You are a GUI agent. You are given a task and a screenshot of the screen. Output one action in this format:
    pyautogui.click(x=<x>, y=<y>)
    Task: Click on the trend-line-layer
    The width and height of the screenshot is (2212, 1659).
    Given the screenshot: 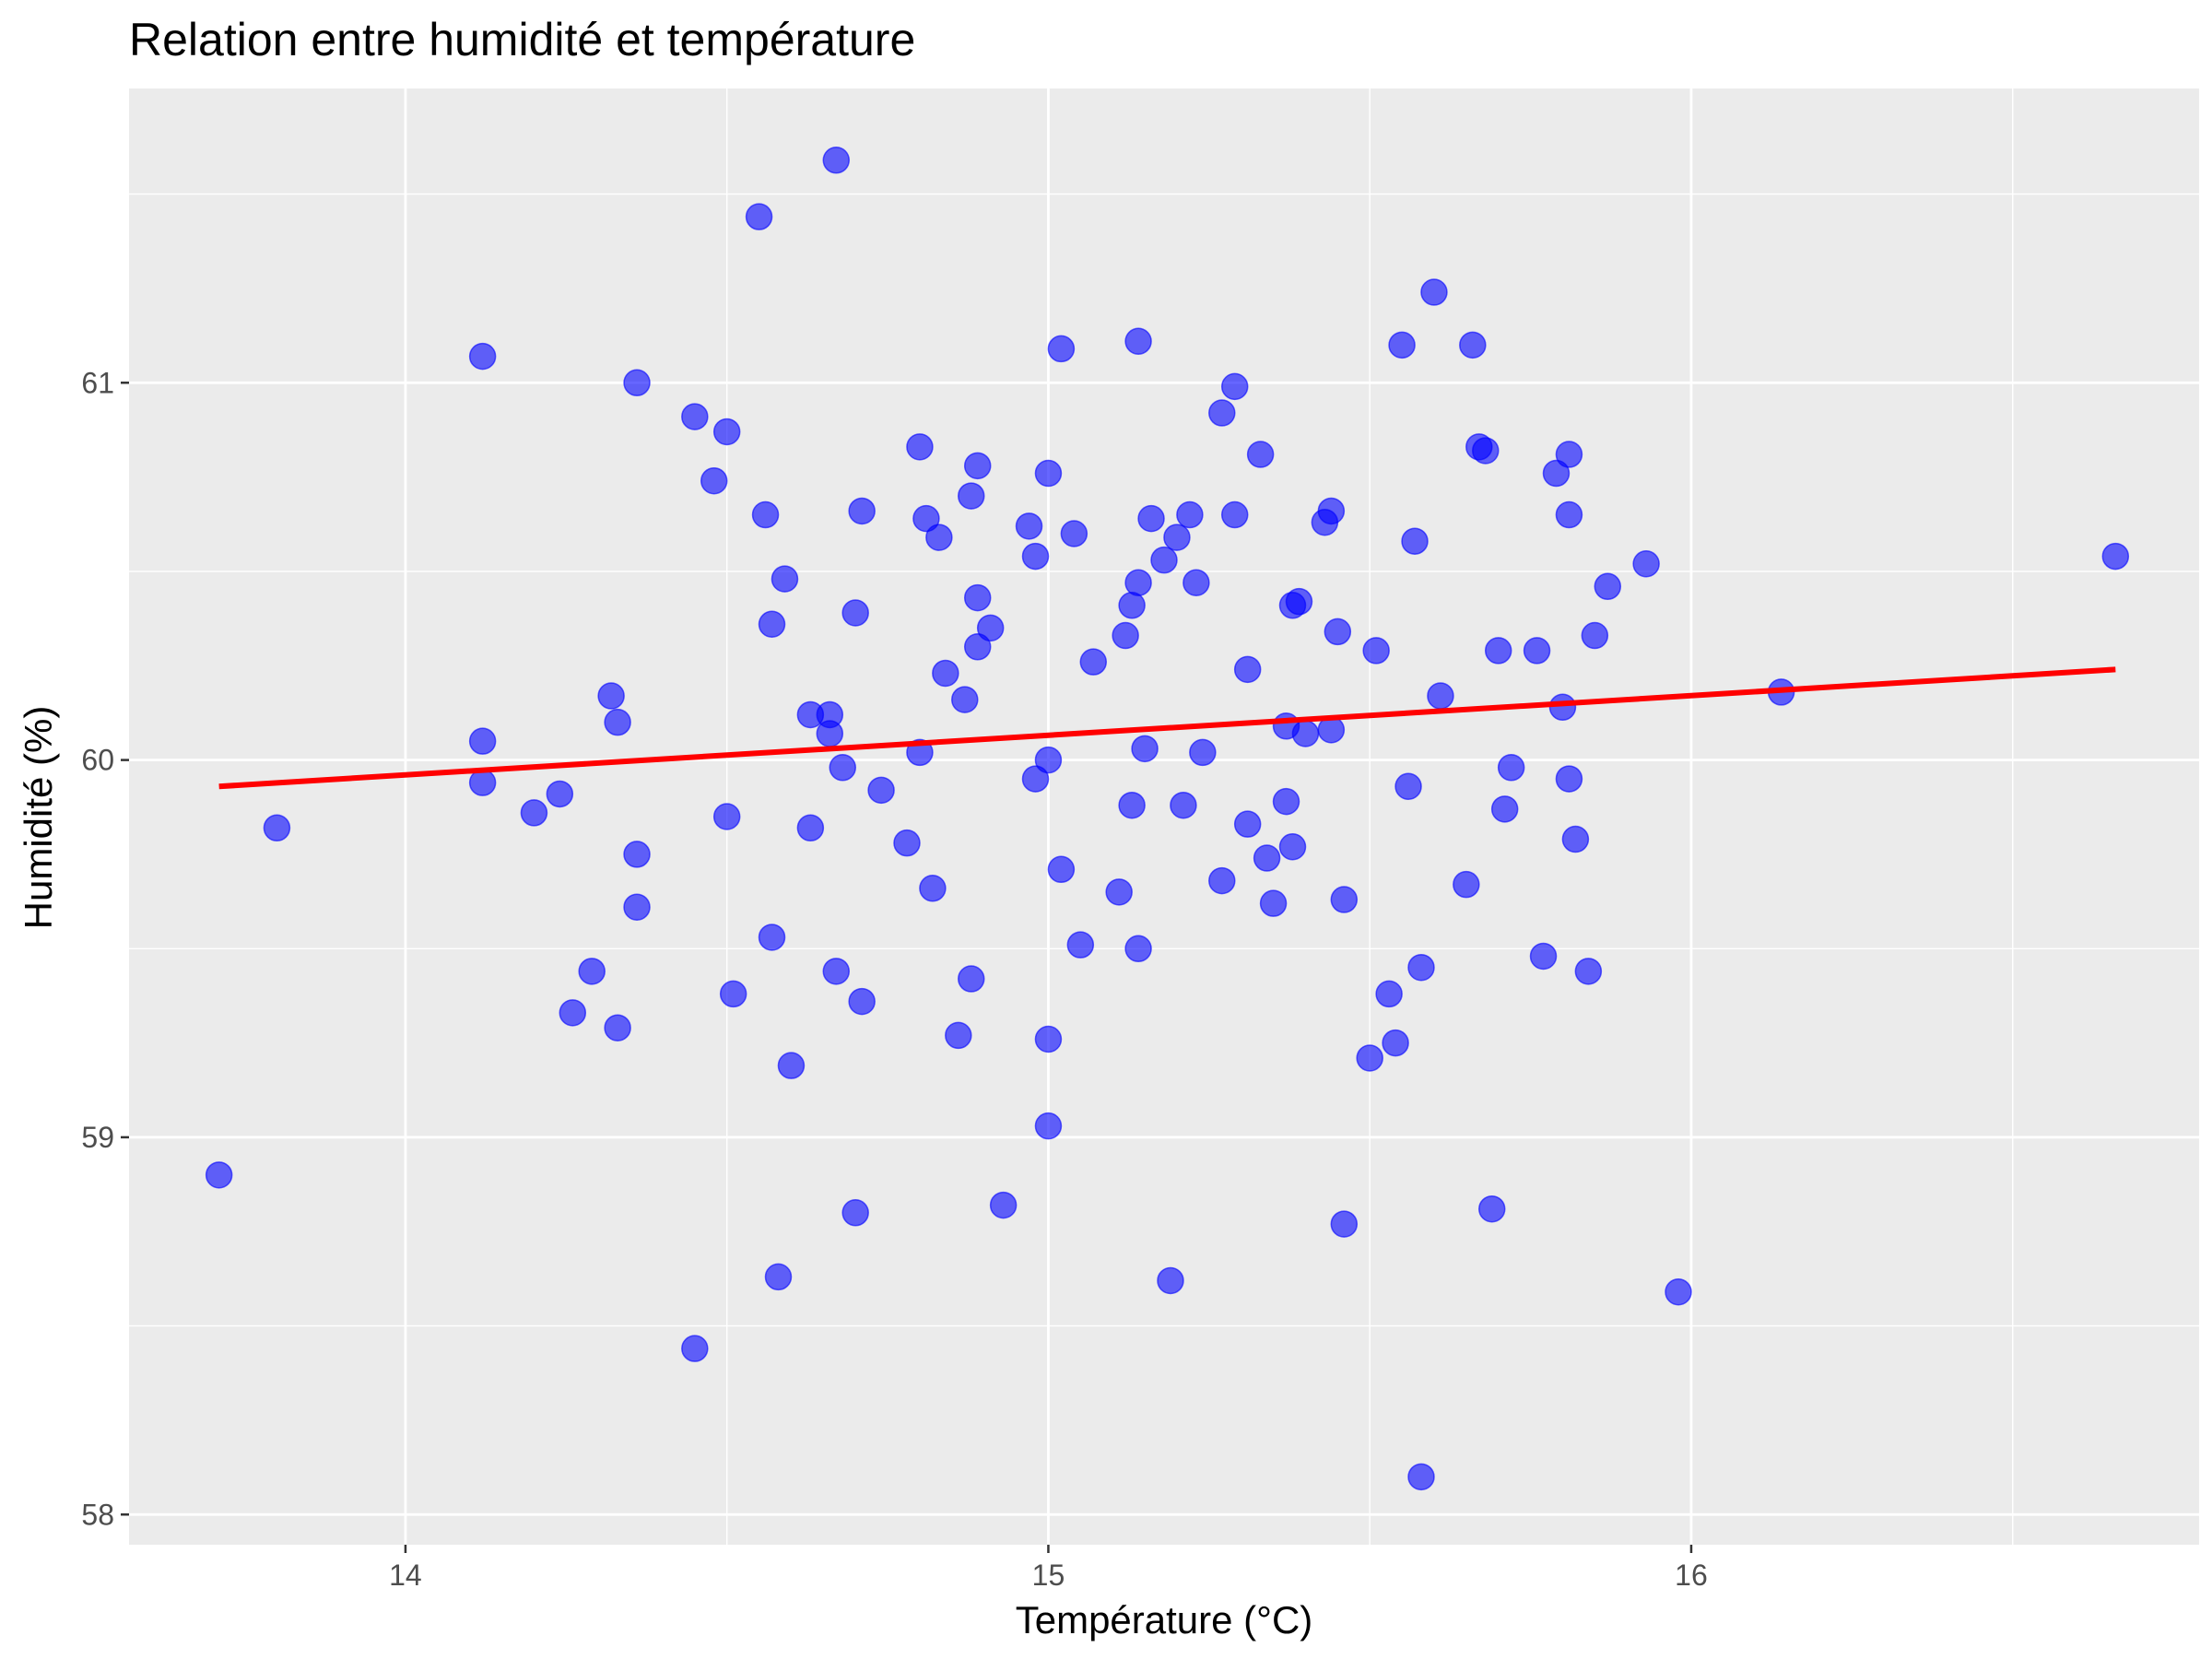 What is the action you would take?
    pyautogui.click(x=1167, y=728)
    